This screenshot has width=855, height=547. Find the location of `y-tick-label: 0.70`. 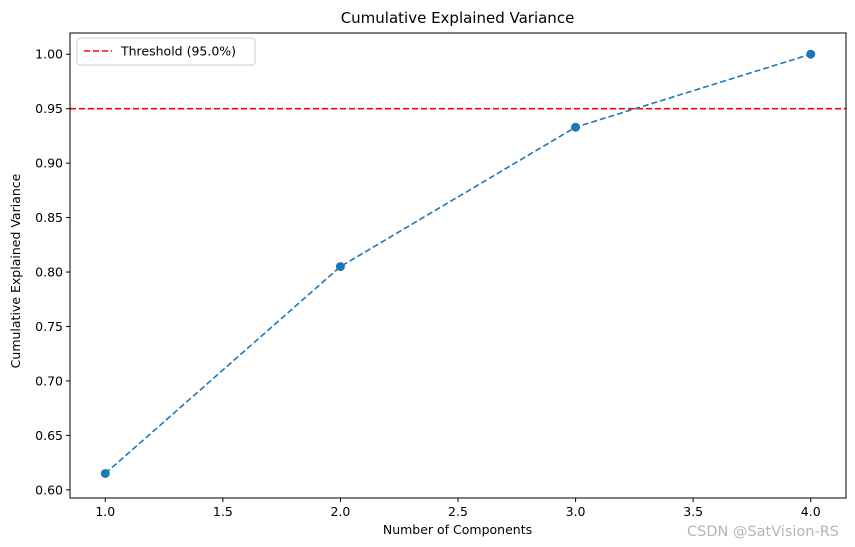

y-tick-label: 0.70 is located at coordinates (49, 380).